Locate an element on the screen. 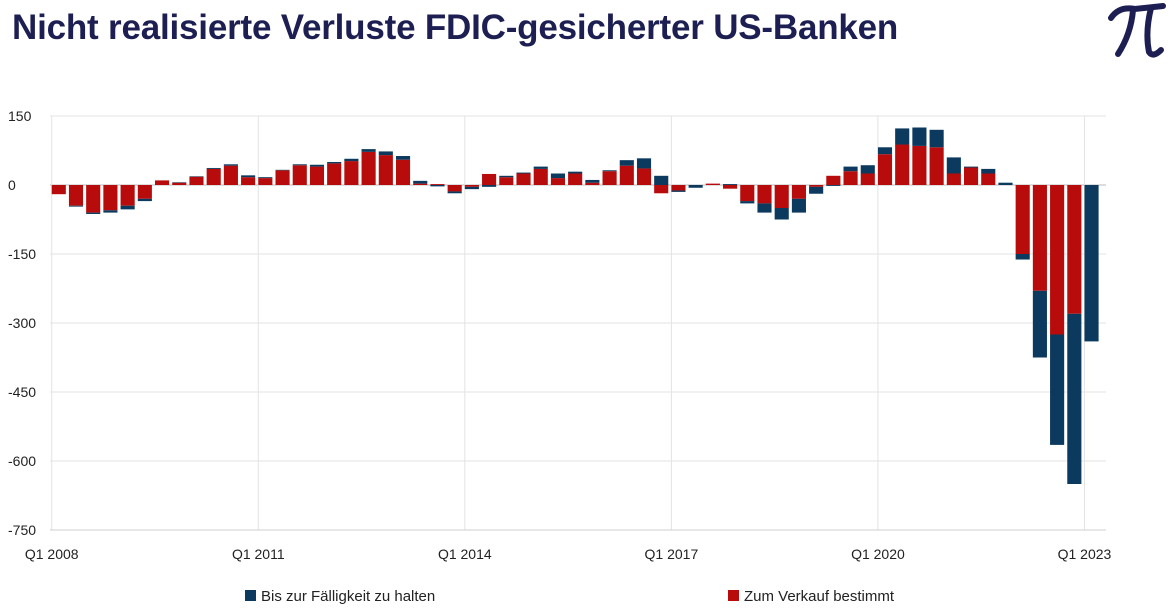  legend-label: Bis zur Fälligkeit zu halten is located at coordinates (348, 596).